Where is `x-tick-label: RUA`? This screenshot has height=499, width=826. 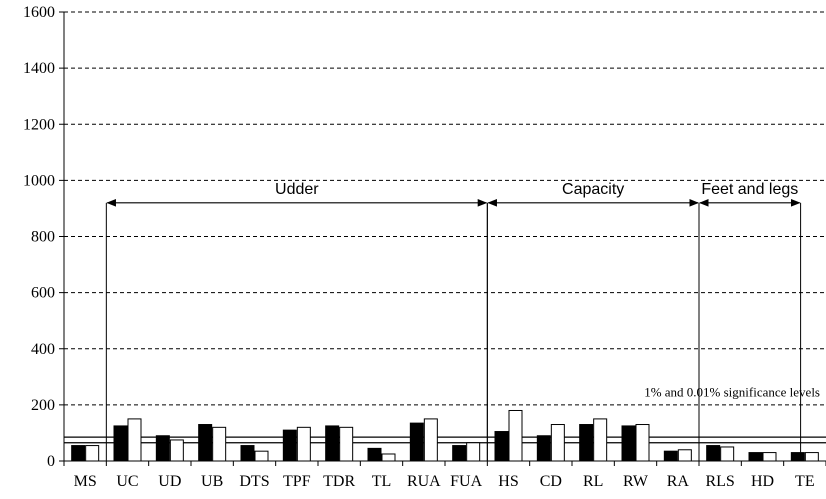 x-tick-label: RUA is located at coordinates (424, 481).